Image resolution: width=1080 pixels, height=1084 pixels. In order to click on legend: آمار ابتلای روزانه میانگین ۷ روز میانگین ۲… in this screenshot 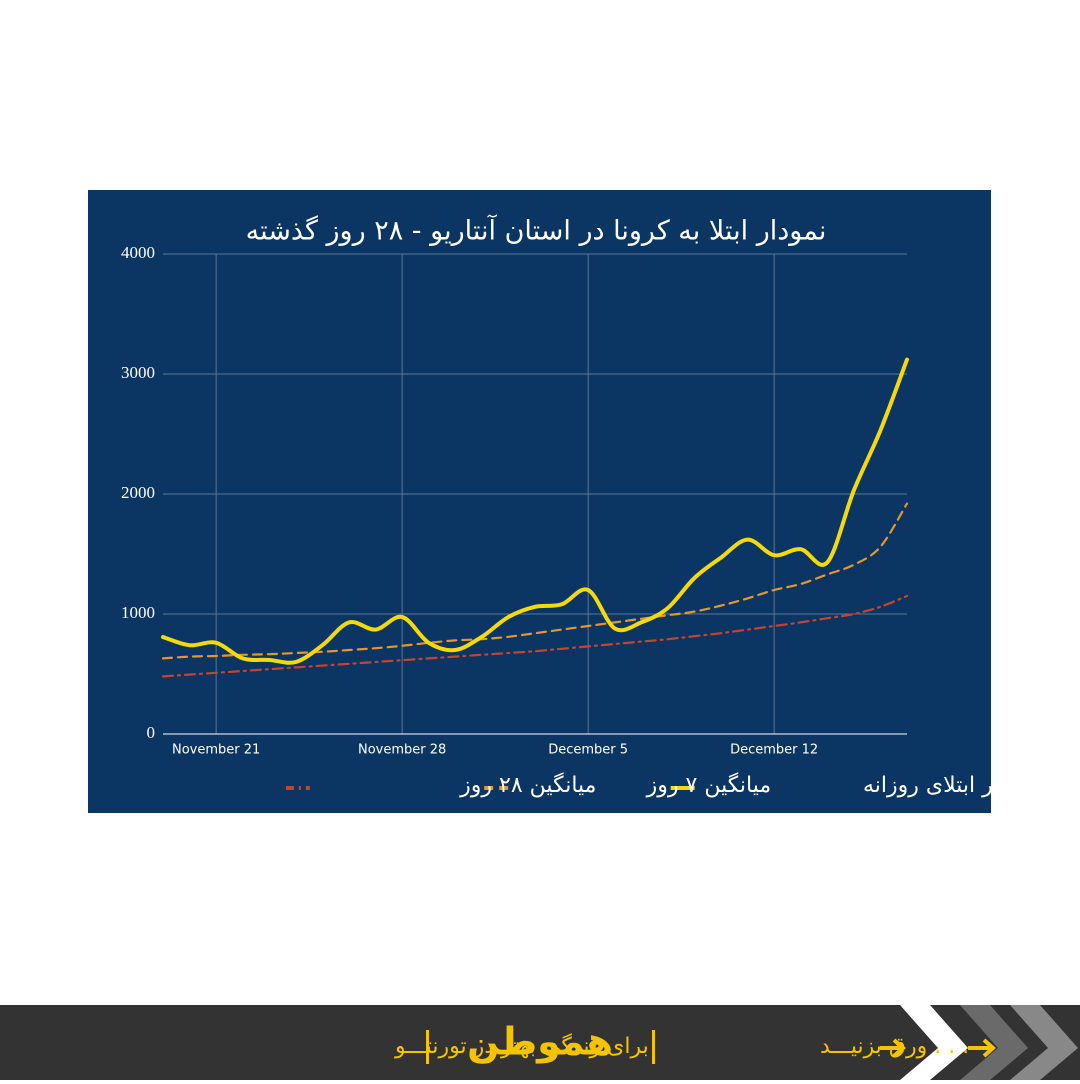, I will do `click(651, 784)`.